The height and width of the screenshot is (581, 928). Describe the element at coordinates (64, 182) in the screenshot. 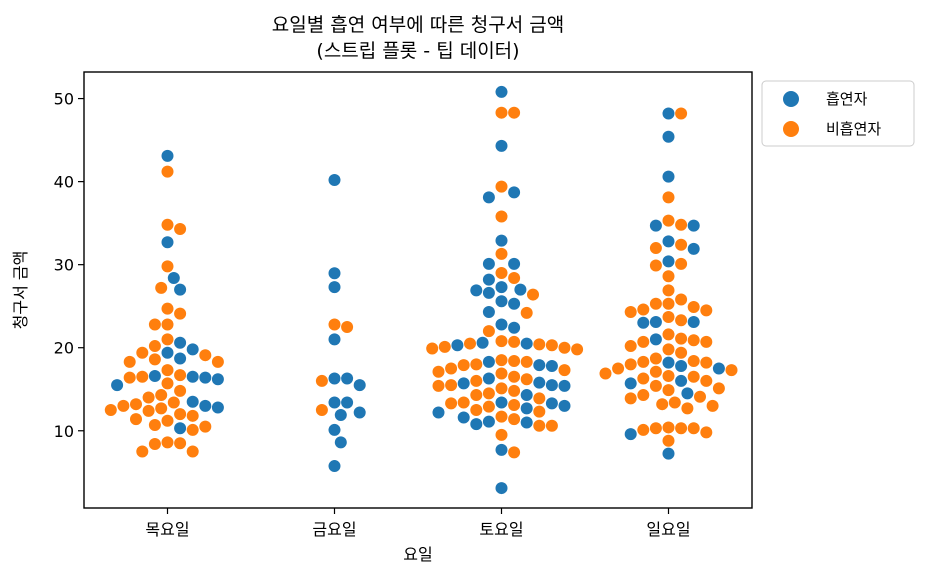

I see `y-tick-label: 40` at that location.